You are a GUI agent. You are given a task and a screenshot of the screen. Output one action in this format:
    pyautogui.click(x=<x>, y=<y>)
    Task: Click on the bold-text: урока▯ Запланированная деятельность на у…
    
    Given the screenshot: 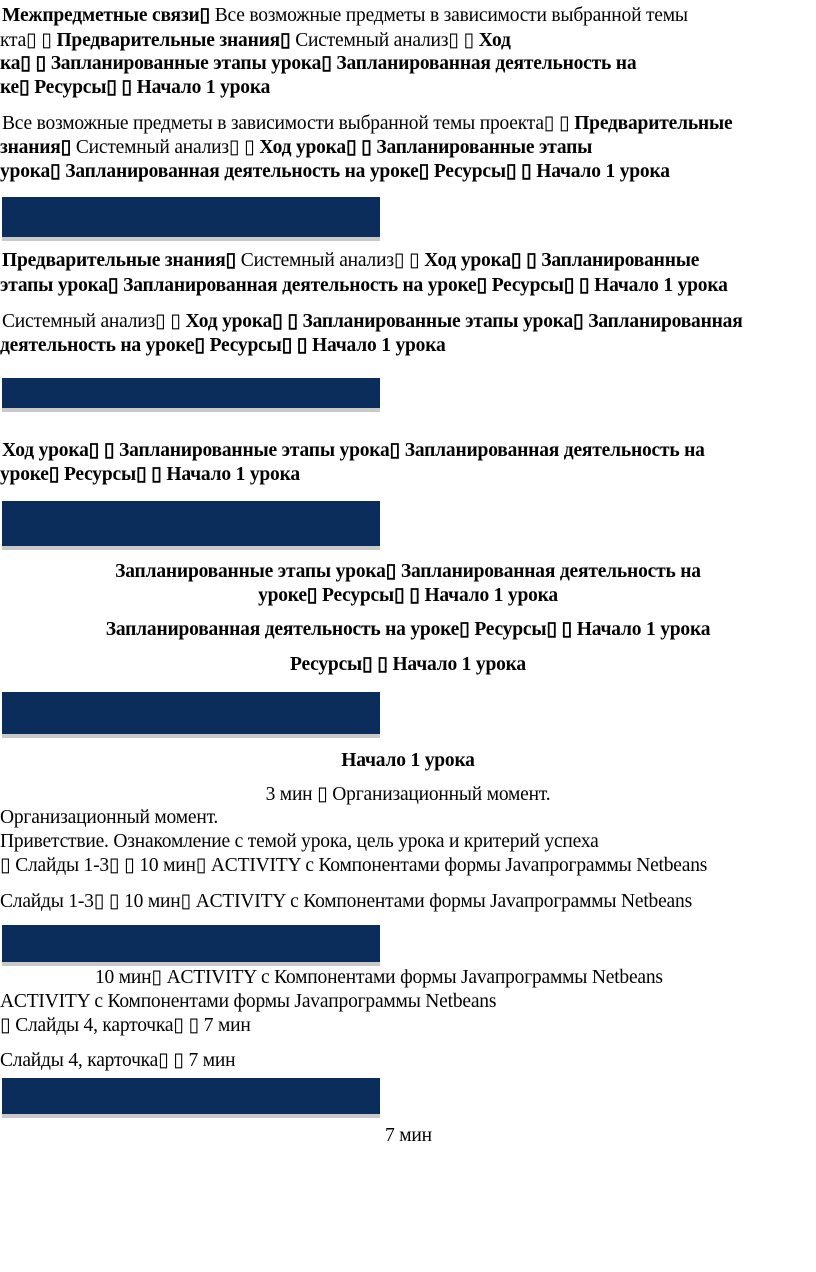 What is the action you would take?
    pyautogui.click(x=335, y=171)
    